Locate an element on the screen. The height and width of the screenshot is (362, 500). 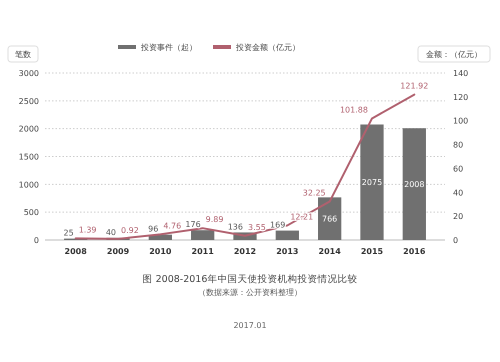
data-label: 2075 is located at coordinates (372, 183).